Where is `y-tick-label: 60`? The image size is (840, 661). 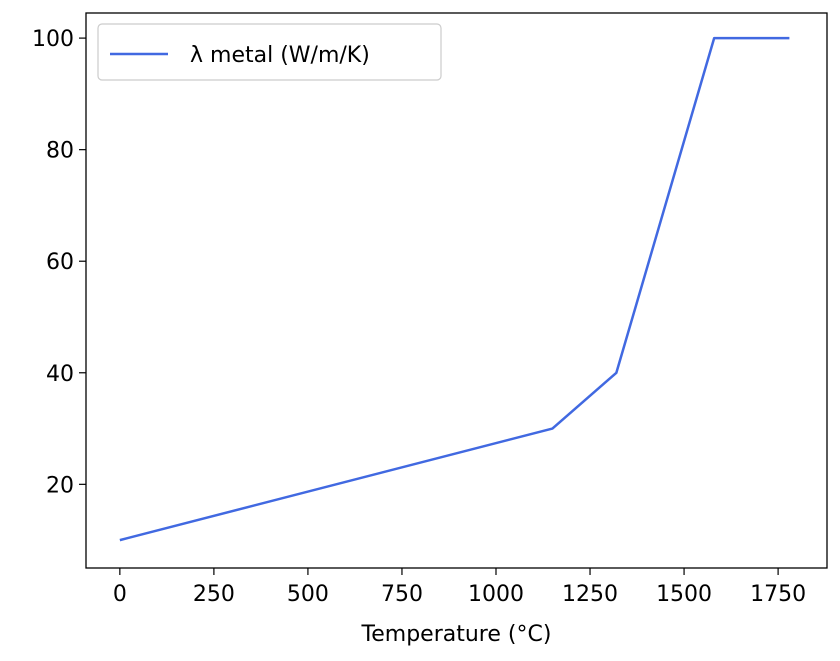 y-tick-label: 60 is located at coordinates (60, 262).